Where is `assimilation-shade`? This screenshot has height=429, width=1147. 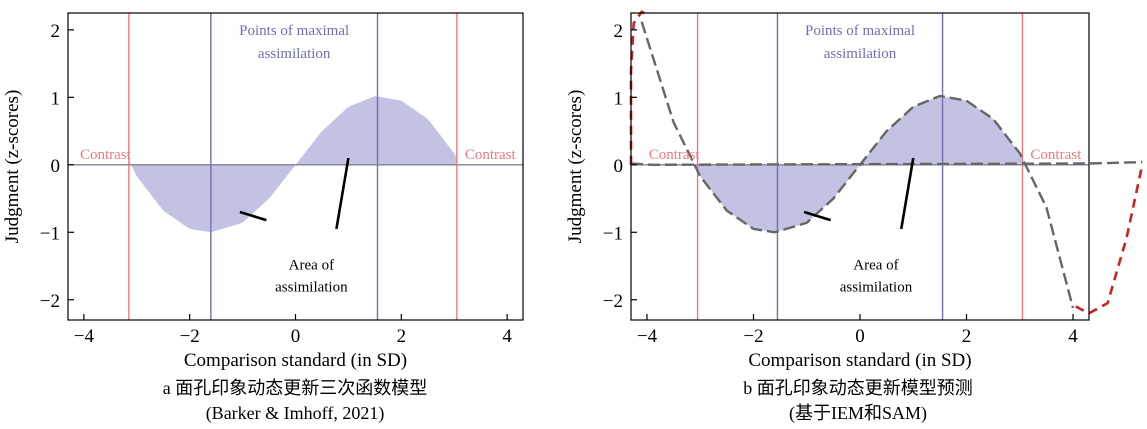 assimilation-shade is located at coordinates (860, 164).